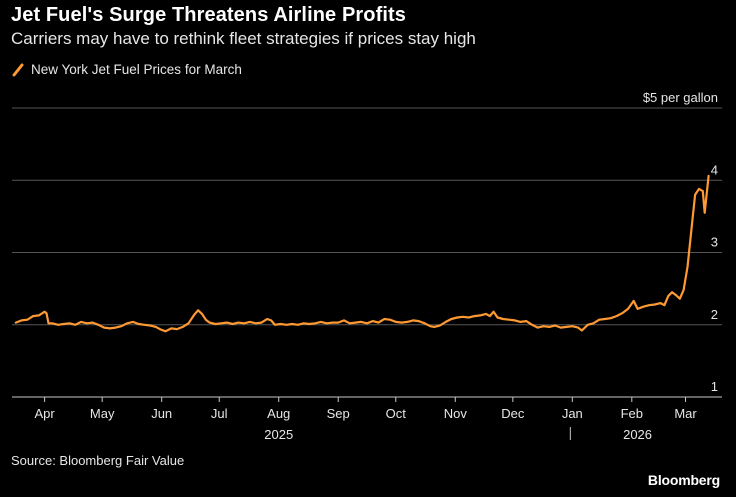 This screenshot has width=736, height=497. What do you see at coordinates (572, 413) in the screenshot?
I see `x-tick-label: Jan` at bounding box center [572, 413].